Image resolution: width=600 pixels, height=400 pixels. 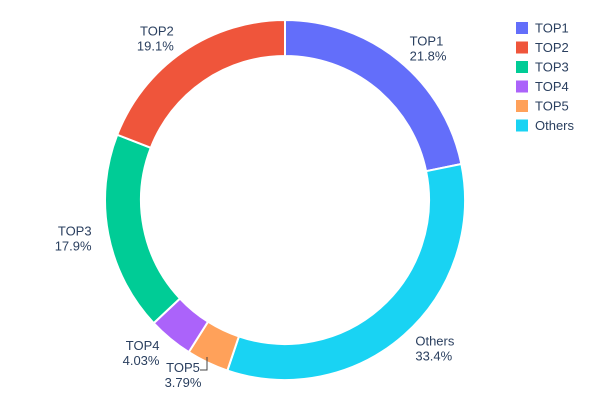 I want to click on legend-swatch-top5, so click(x=522, y=106).